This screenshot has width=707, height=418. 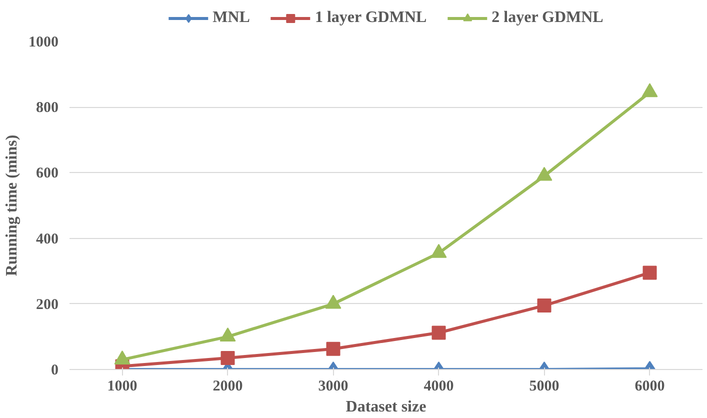 I want to click on y-tick-label: 600, so click(x=47, y=174).